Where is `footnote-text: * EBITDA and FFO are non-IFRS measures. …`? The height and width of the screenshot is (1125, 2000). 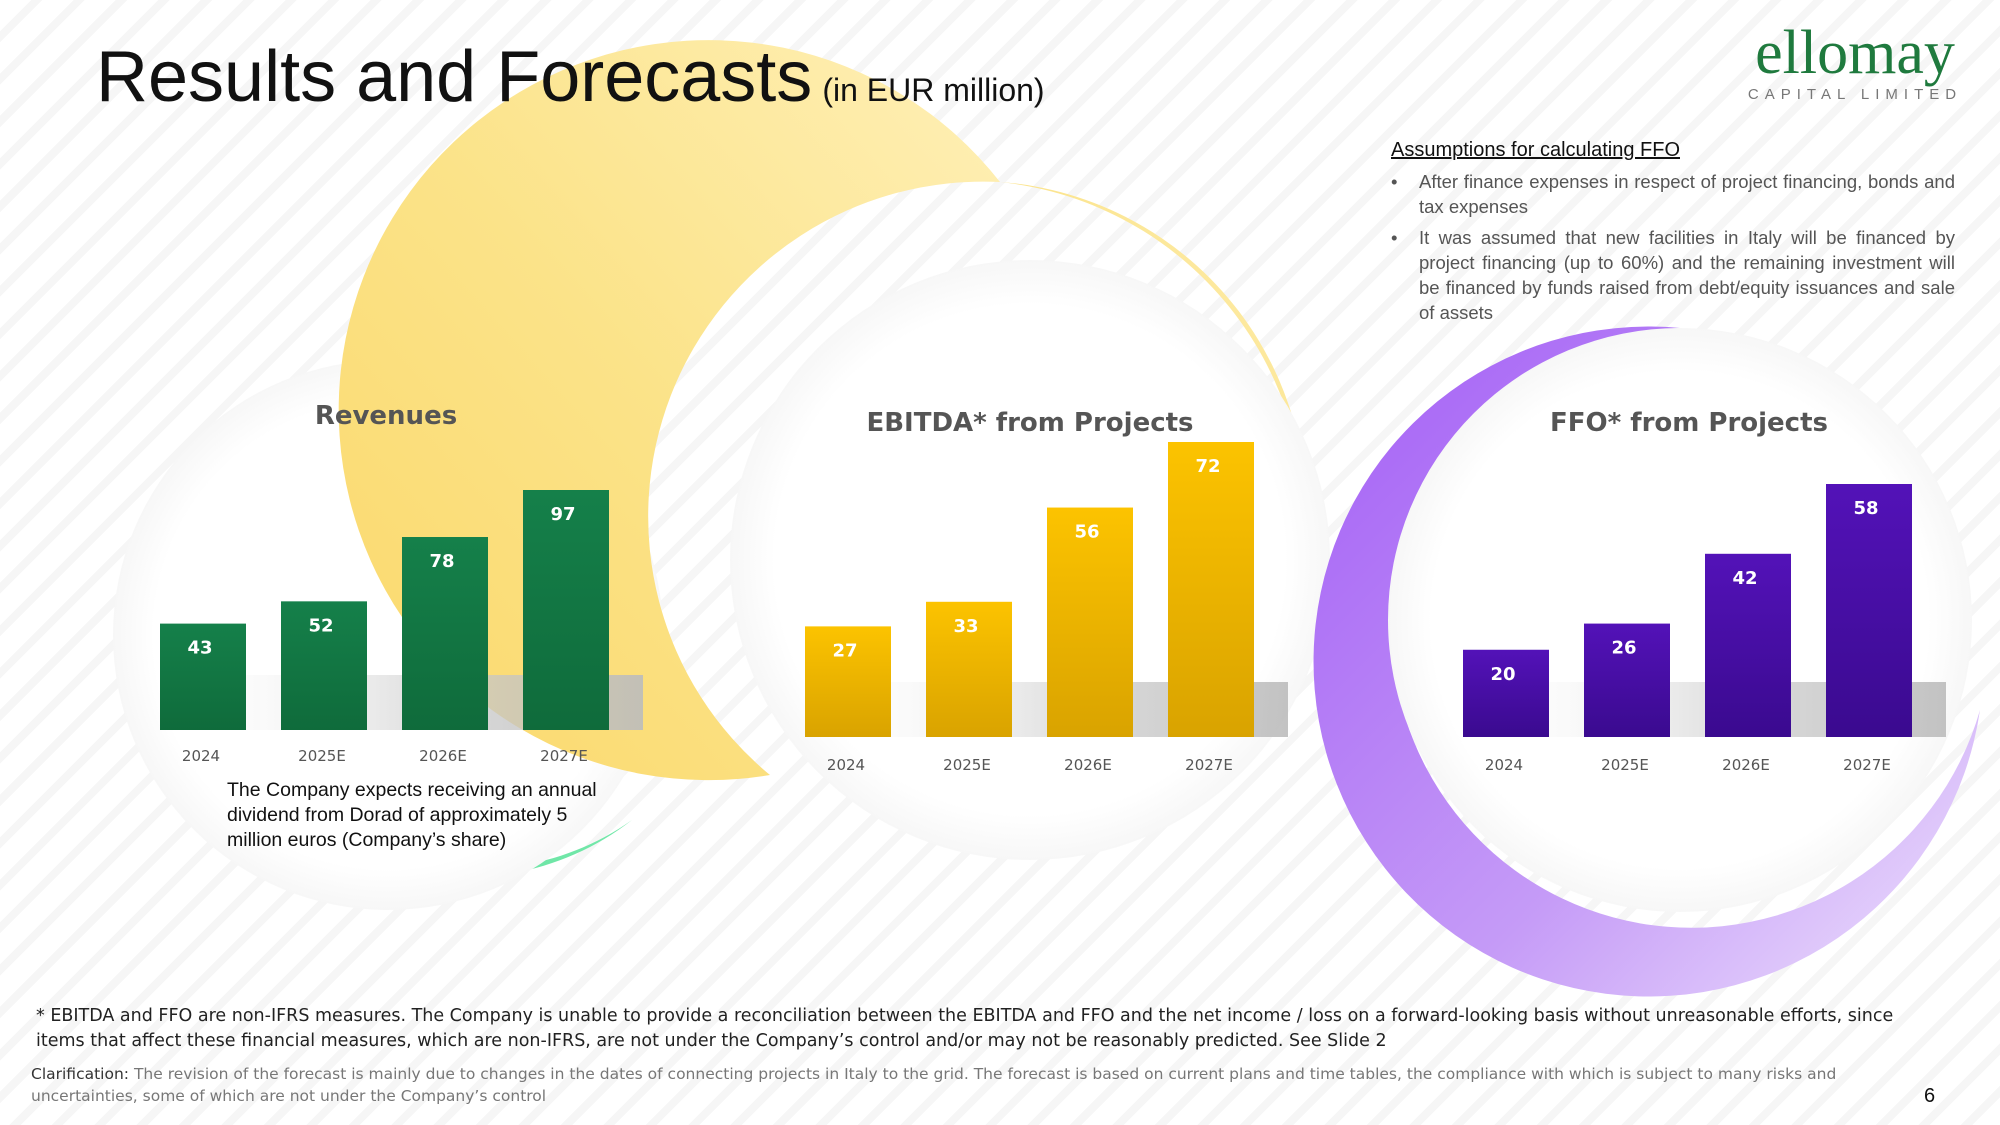 footnote-text: * EBITDA and FFO are non-IFRS measures. … is located at coordinates (965, 1028).